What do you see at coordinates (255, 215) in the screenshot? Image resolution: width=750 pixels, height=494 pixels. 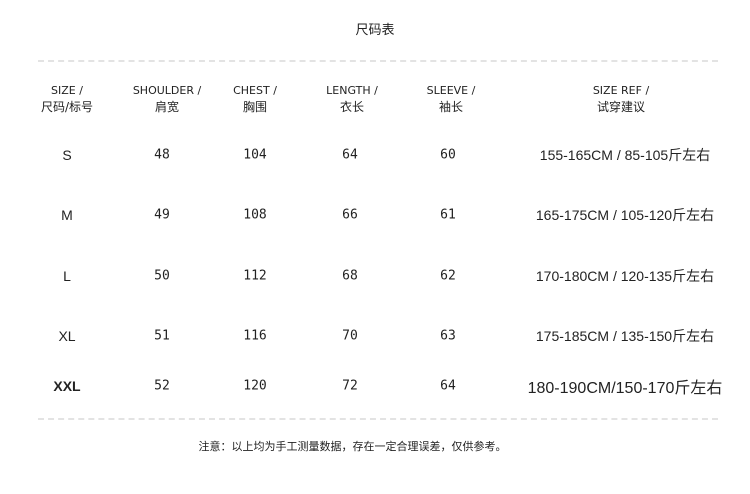 I see `cell-chest: 108` at bounding box center [255, 215].